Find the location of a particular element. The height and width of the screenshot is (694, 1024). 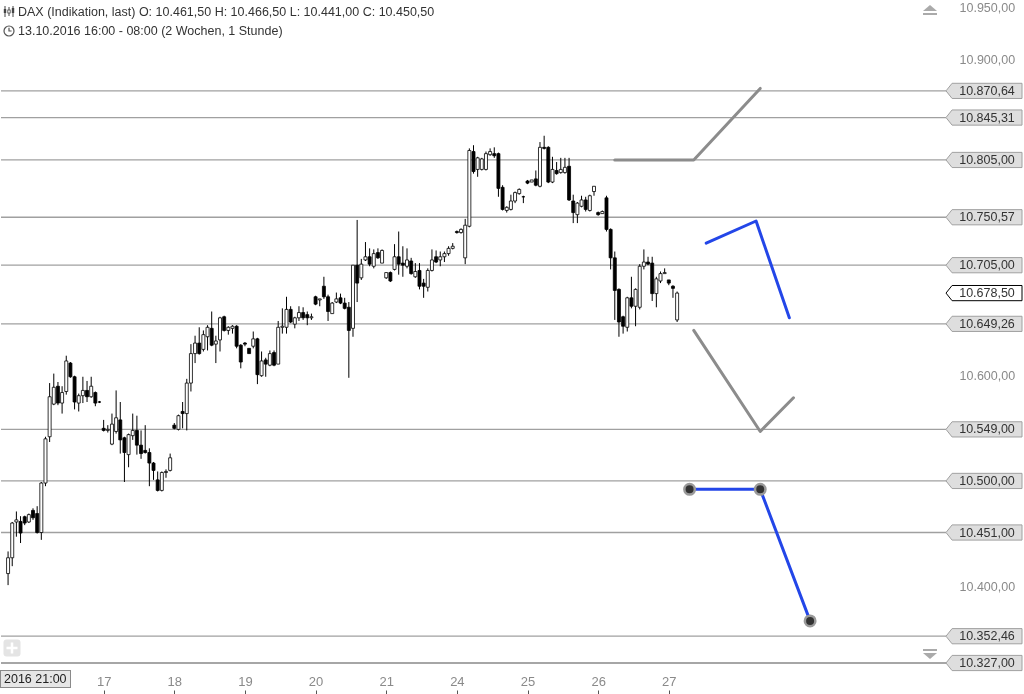

y-tick-label: 10.950,00 is located at coordinates (987, 7).